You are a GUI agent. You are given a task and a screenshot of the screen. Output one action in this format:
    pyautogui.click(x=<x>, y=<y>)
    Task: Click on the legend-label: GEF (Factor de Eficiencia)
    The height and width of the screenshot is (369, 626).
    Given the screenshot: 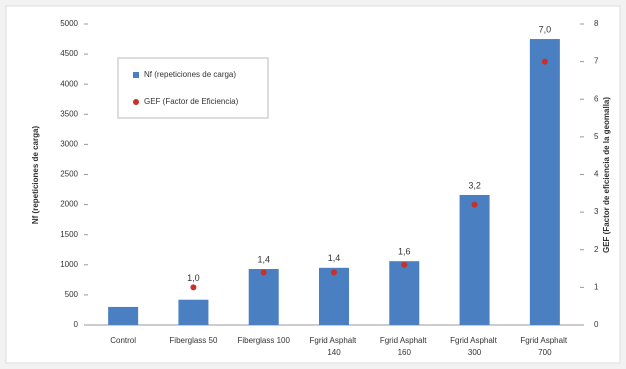 What is the action you would take?
    pyautogui.click(x=191, y=101)
    